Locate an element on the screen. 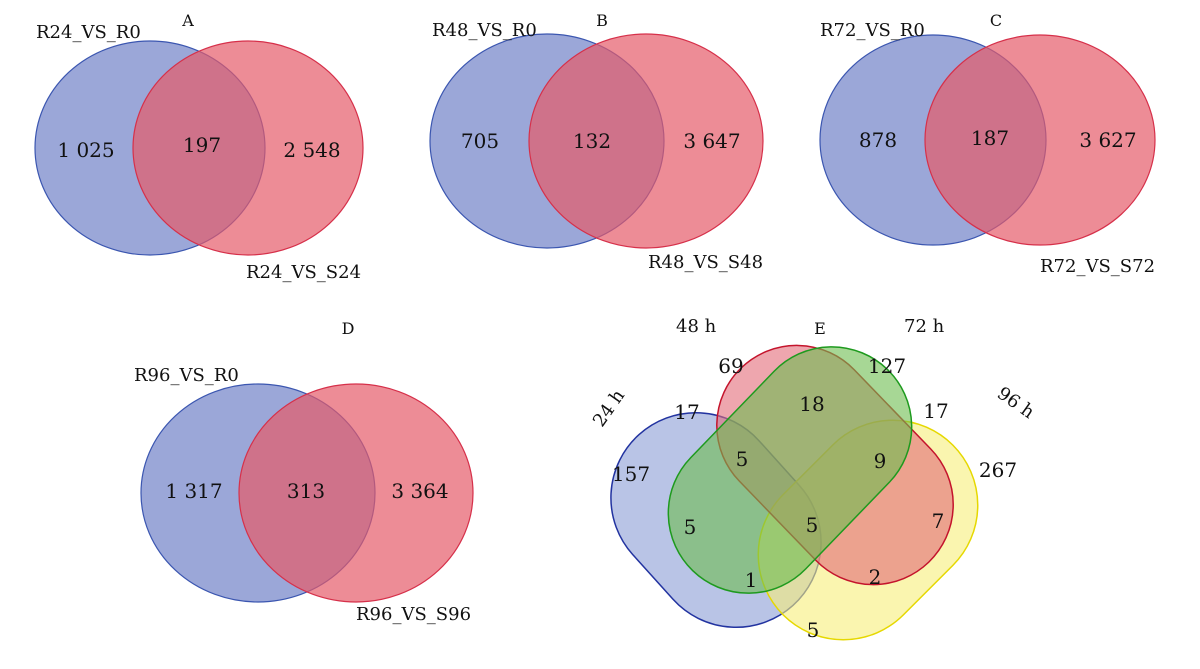 The image size is (1200, 669). set-circle-r48-vs-s48 is located at coordinates (646, 141).